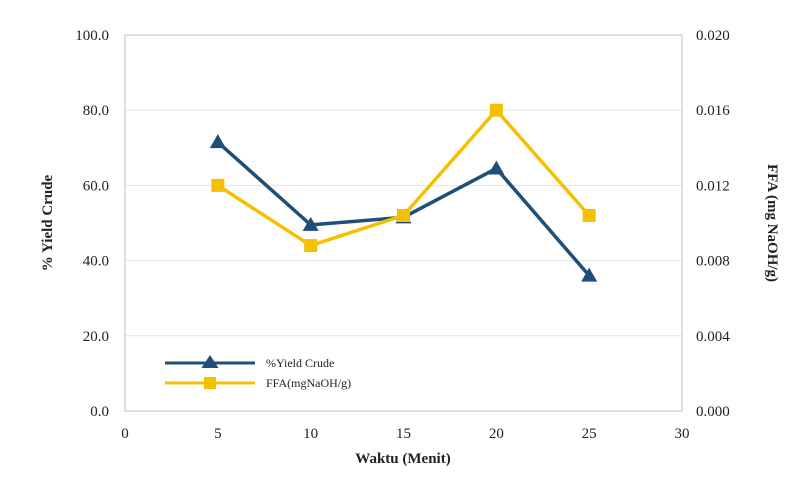  I want to click on y-tick-label: 20.0, so click(96, 337).